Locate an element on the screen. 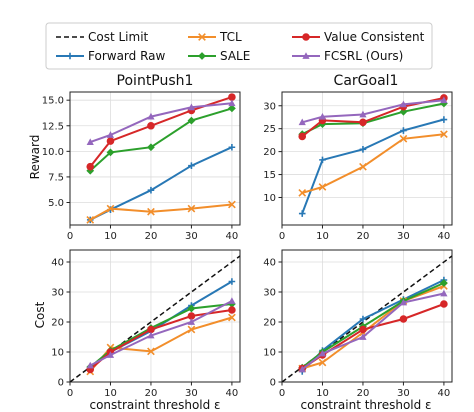  x-axis-label-left: constraint threshold ε is located at coordinates (154, 405).